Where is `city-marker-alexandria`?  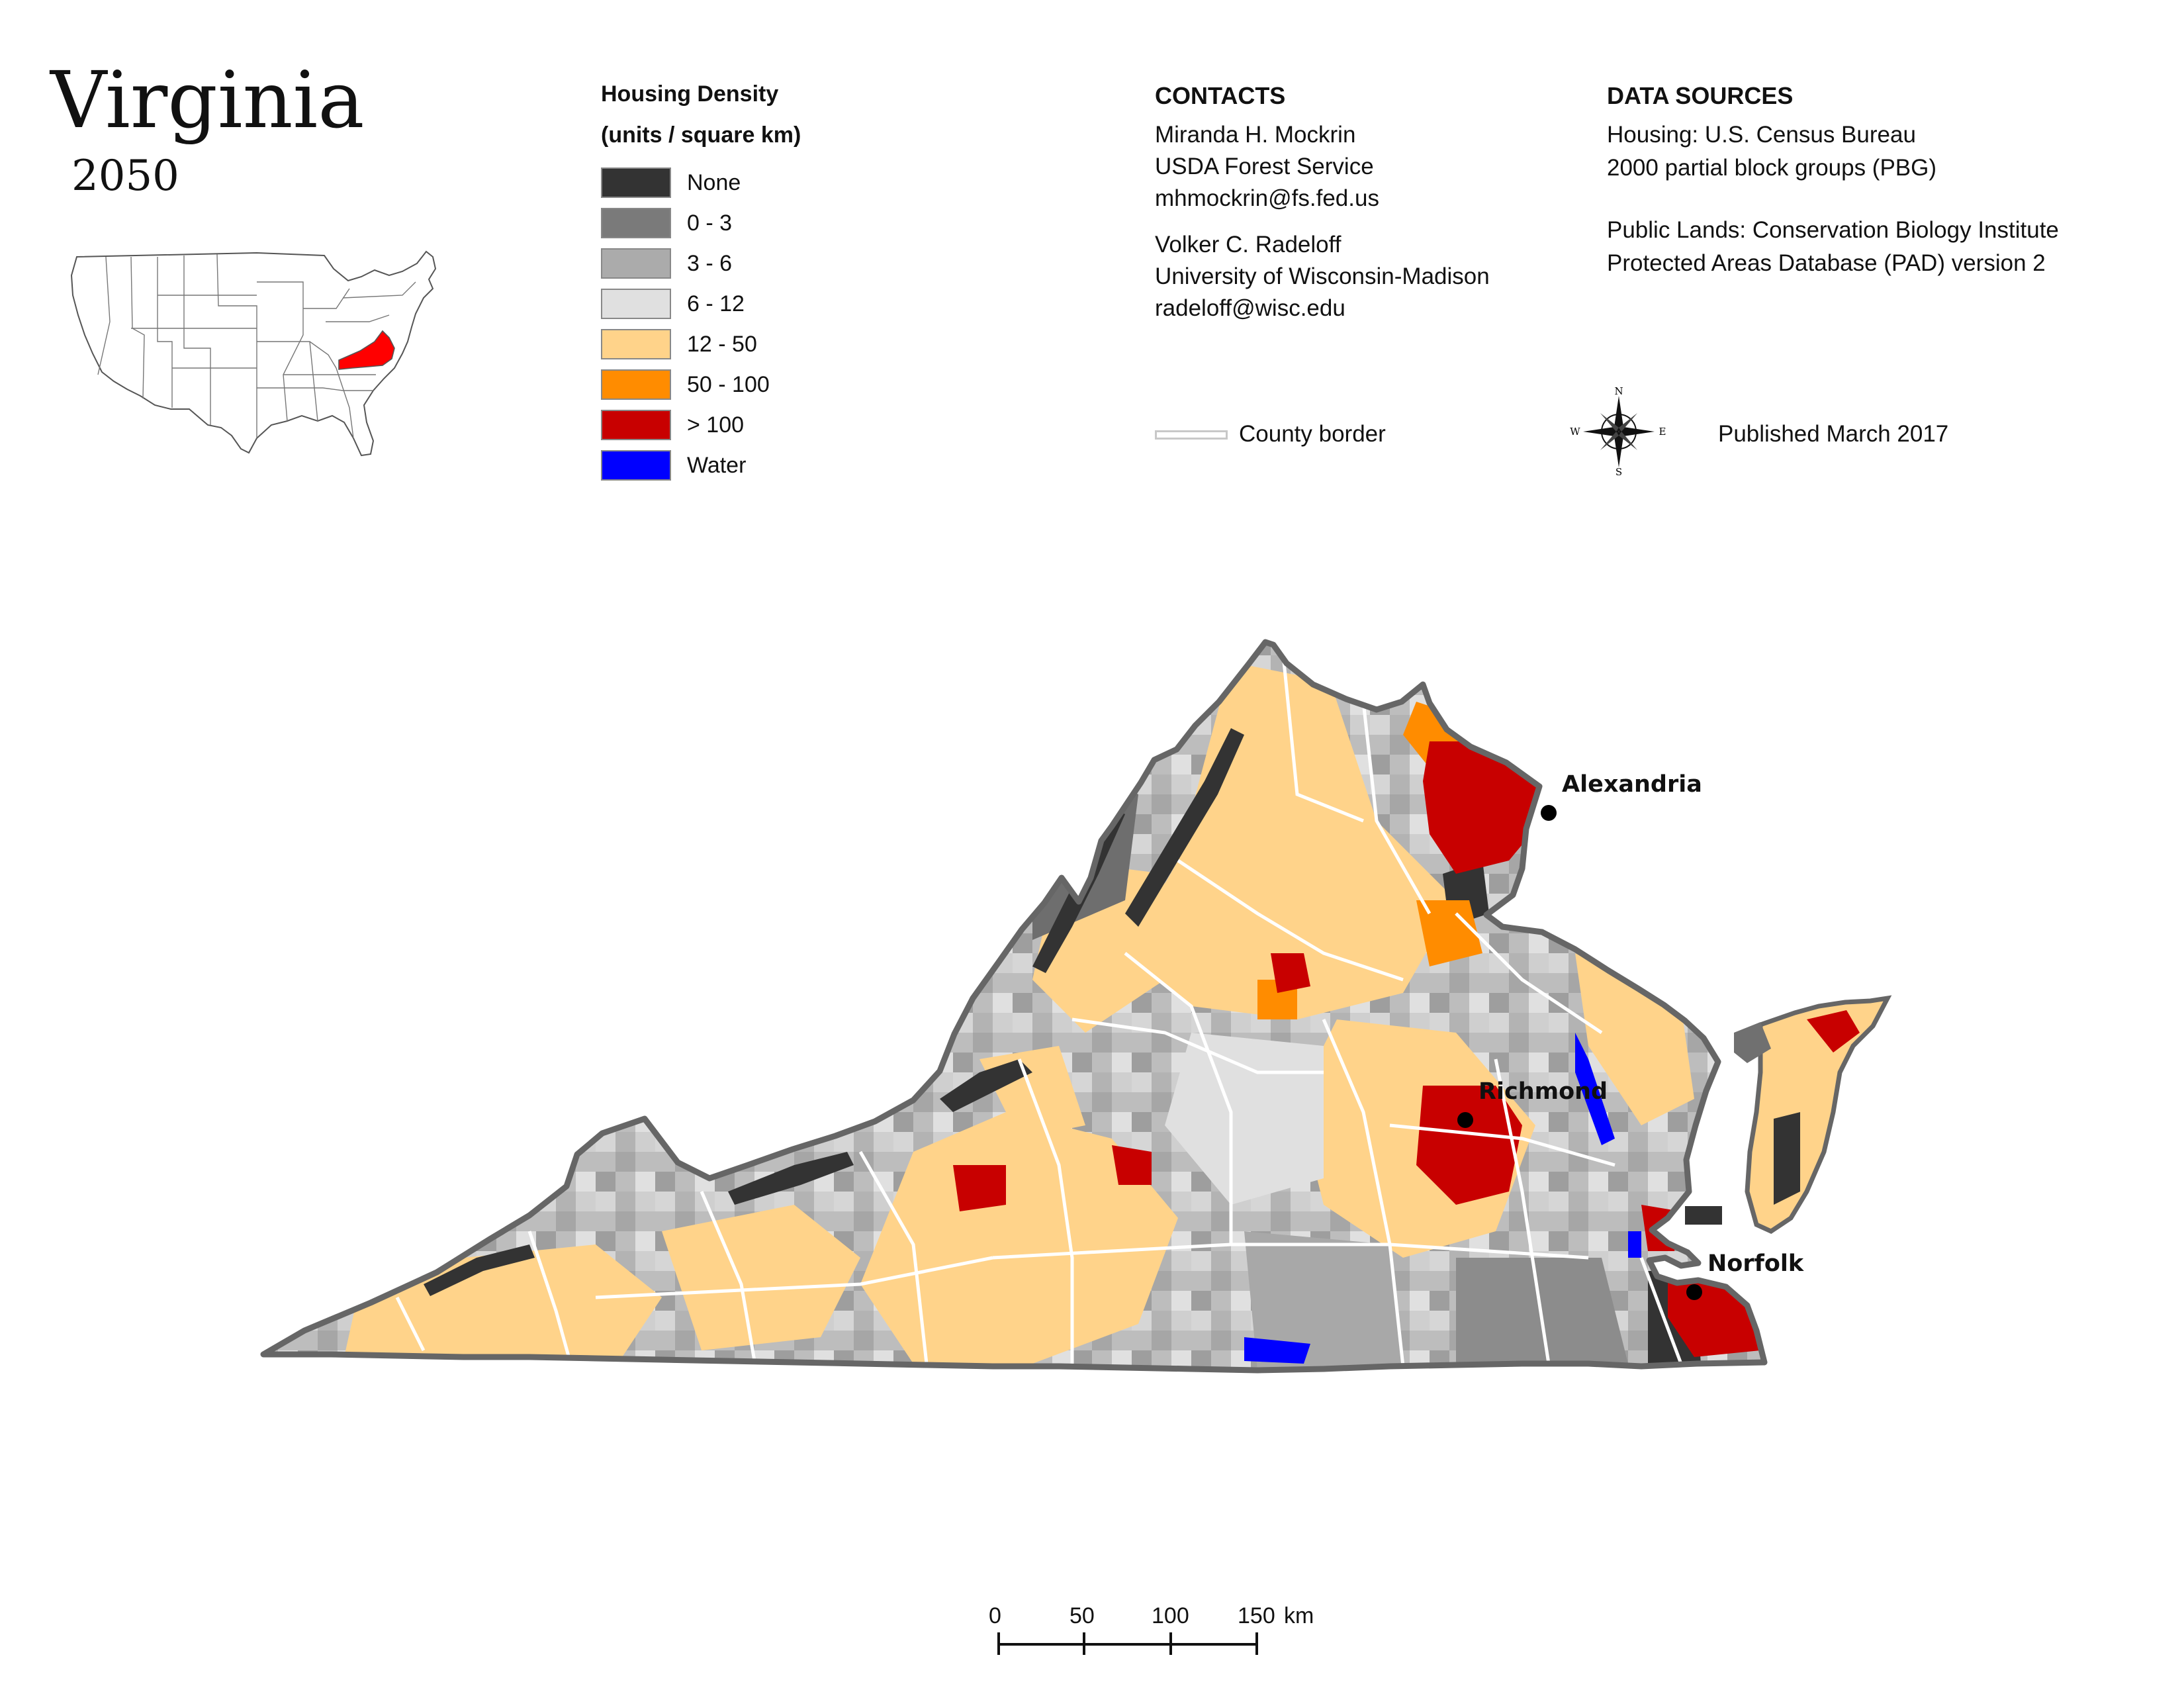 city-marker-alexandria is located at coordinates (1549, 813).